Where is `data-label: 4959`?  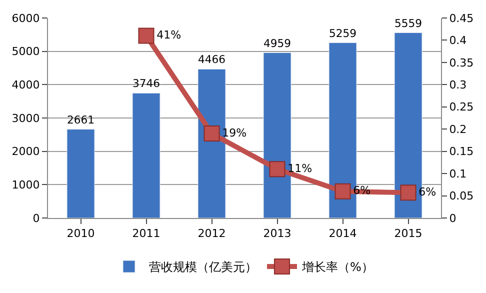
data-label: 4959 is located at coordinates (278, 43).